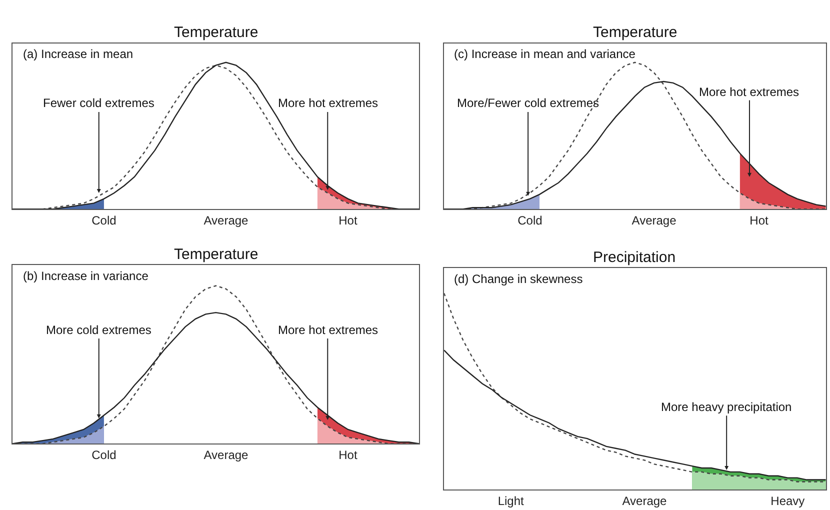  What do you see at coordinates (78, 54) in the screenshot?
I see `chart-subtitle: (a) Increase in mean` at bounding box center [78, 54].